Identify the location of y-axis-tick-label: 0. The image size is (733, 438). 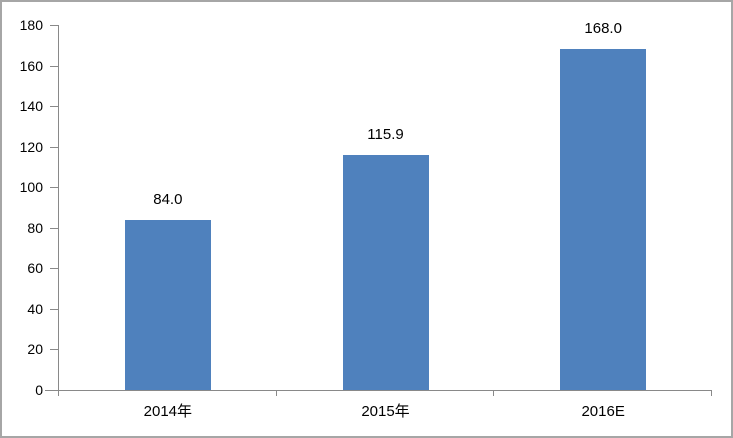
(39, 390).